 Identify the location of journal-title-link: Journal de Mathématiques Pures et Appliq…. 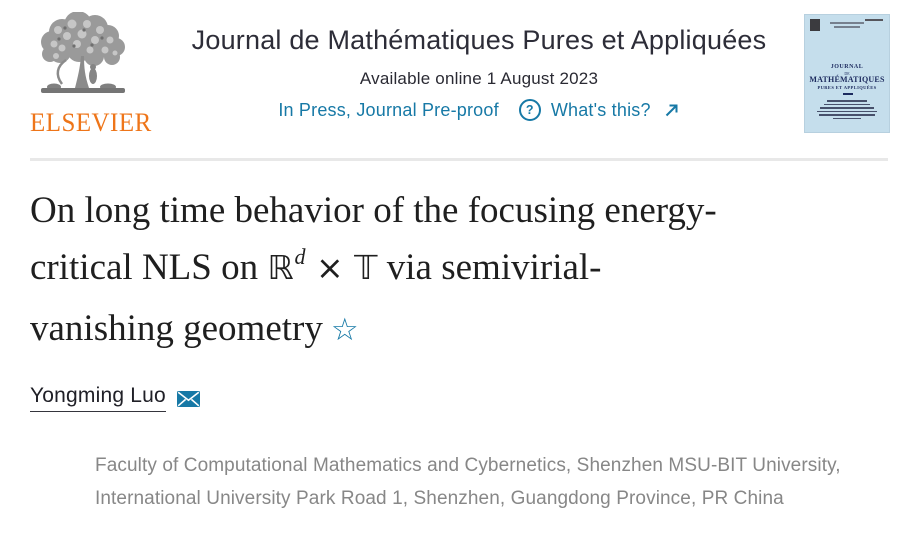
(479, 40).